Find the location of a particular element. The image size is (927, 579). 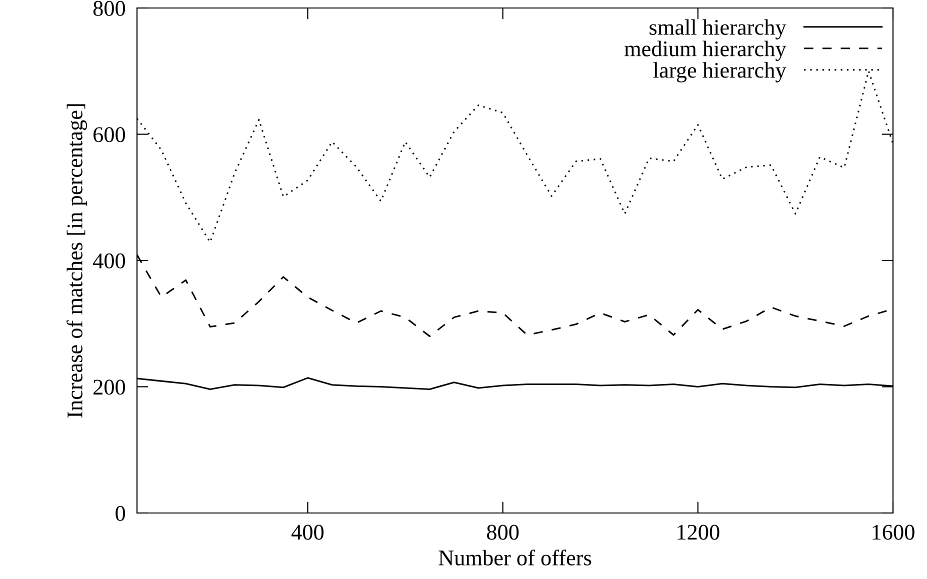

legend-label: medium hierarchy is located at coordinates (705, 50).